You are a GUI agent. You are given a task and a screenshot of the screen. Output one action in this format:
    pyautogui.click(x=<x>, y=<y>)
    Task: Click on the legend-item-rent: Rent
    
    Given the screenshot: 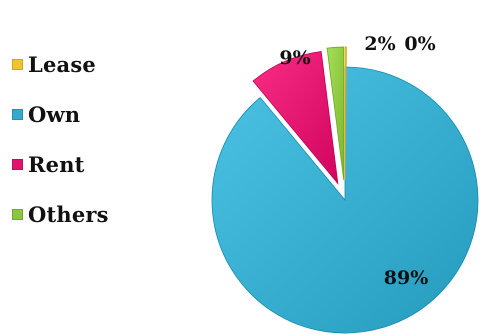 What is the action you would take?
    pyautogui.click(x=77, y=164)
    